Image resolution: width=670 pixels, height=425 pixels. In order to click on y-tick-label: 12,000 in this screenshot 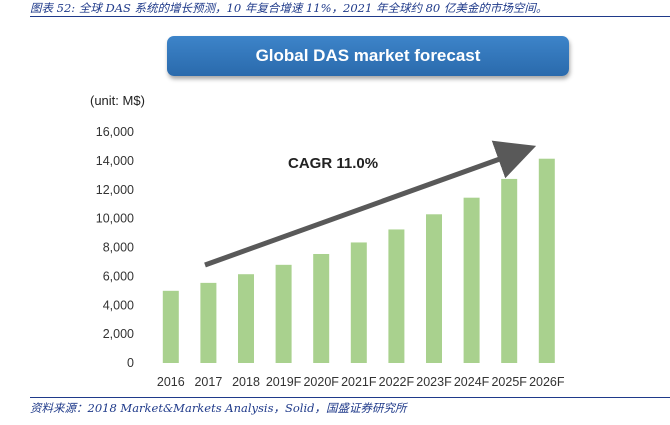, I will do `click(115, 190)`.